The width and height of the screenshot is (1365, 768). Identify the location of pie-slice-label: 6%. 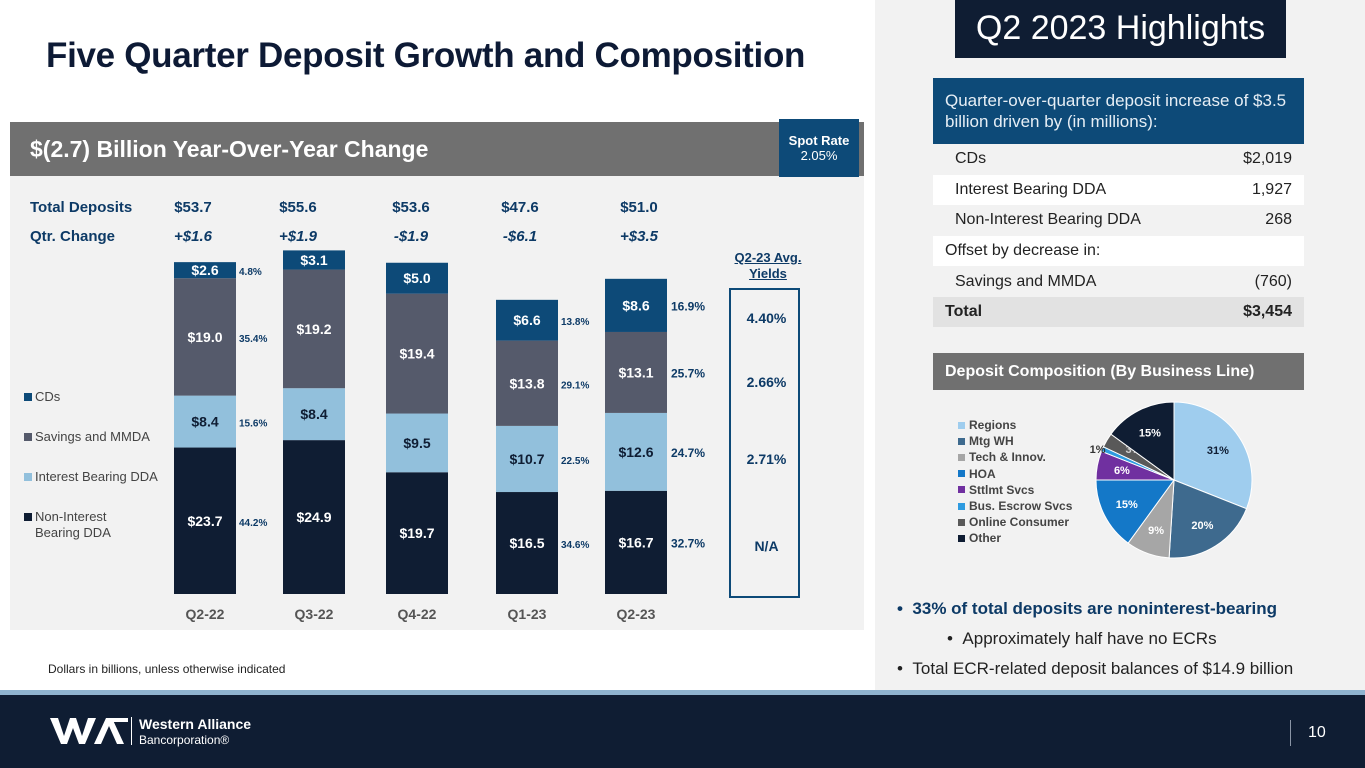
(1122, 471).